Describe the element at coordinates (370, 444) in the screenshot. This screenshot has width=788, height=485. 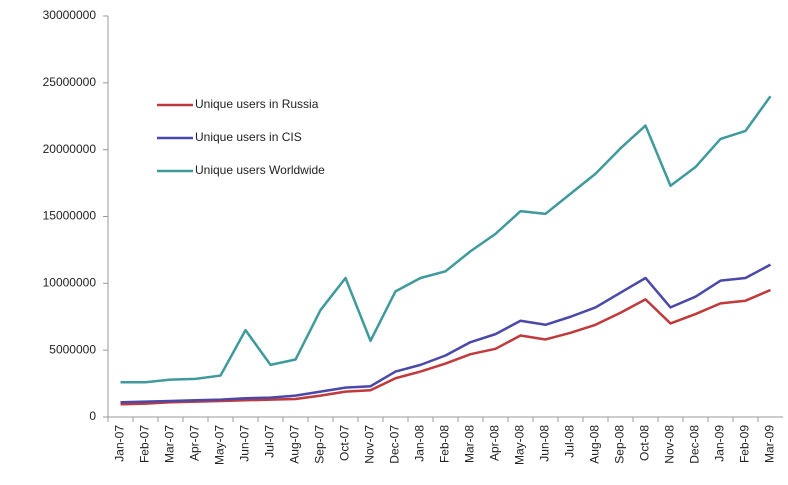
I see `x-tick-label: Nov-07` at that location.